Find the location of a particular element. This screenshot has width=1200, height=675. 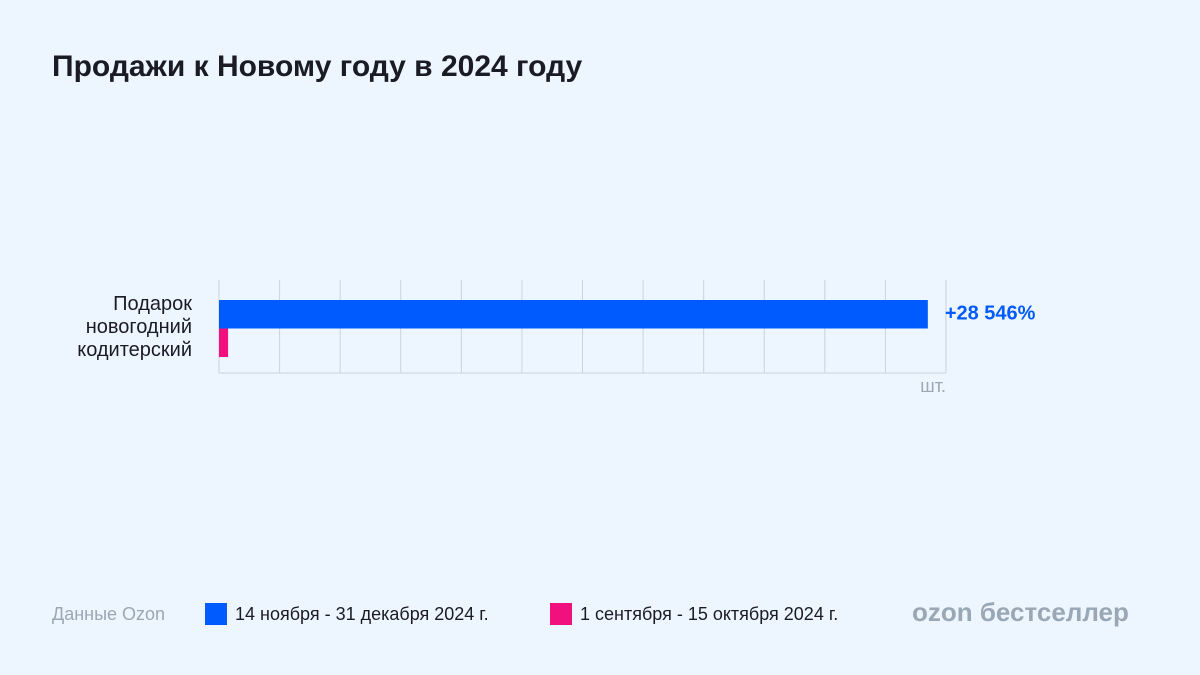

legend-label: 14 ноября - 31 декабря 2024 г. is located at coordinates (362, 614).